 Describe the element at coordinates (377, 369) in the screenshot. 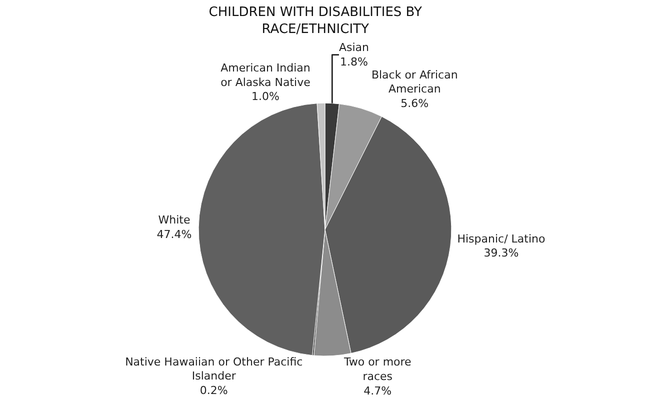

I see `slice-label: Two or more races` at that location.